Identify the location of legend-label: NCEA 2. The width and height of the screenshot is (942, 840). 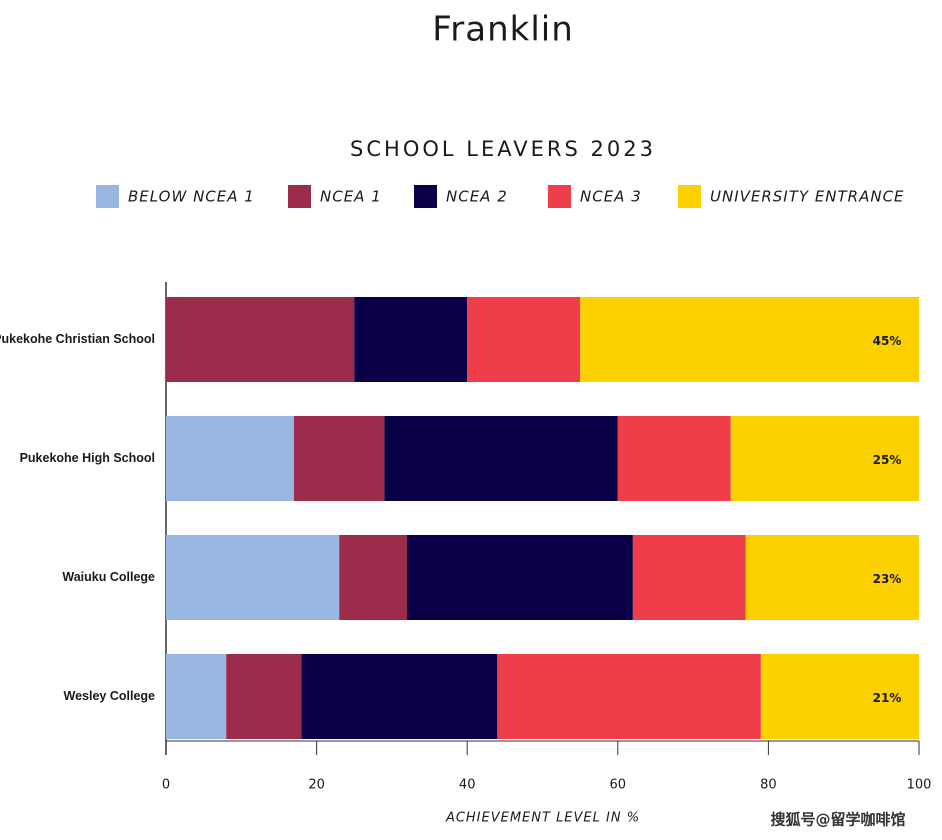
(477, 197).